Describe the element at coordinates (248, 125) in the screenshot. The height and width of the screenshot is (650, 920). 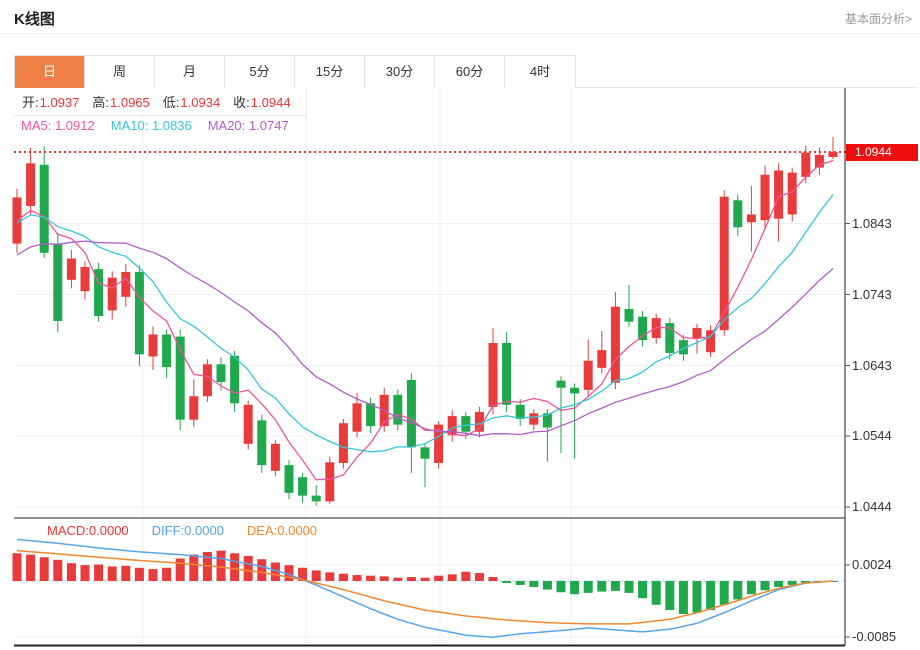
I see `ma20-legend: MA20: 1.0747` at that location.